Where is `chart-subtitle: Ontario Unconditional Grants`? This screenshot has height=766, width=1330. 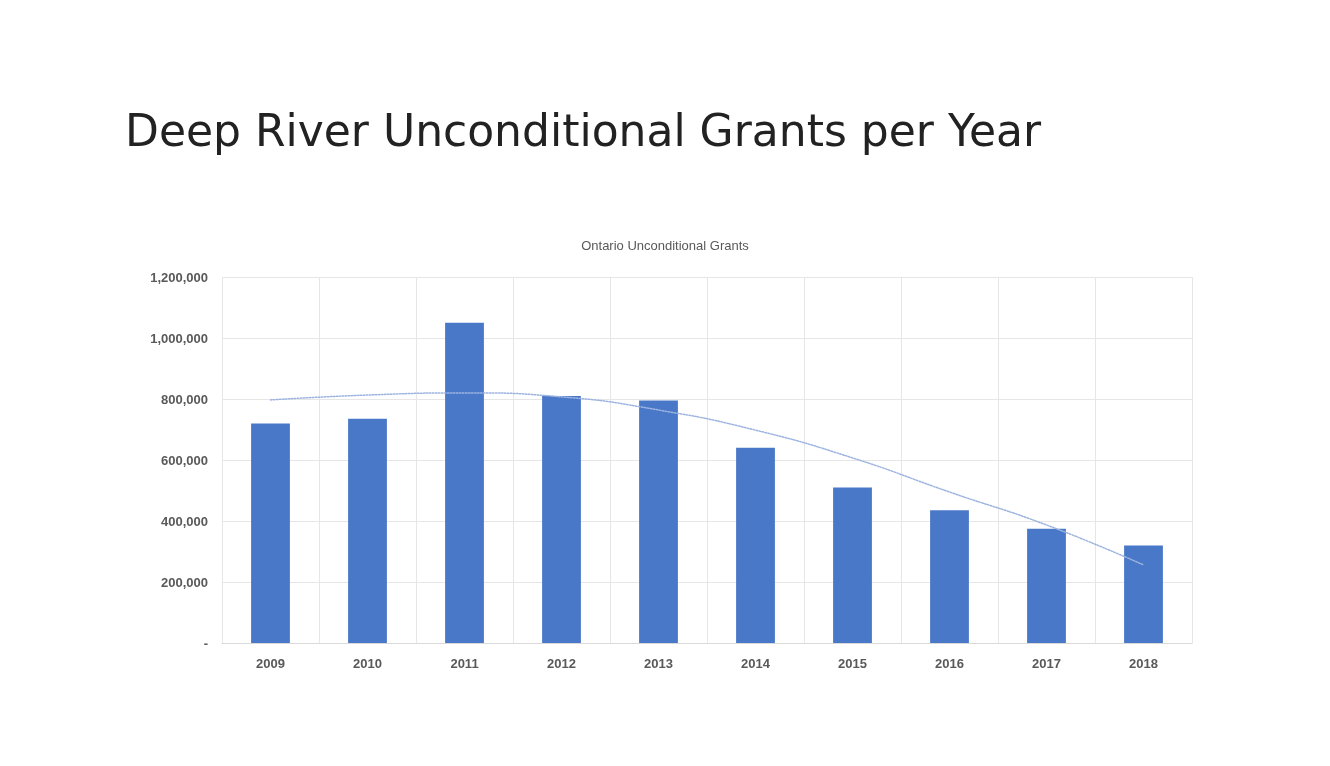
chart-subtitle: Ontario Unconditional Grants is located at coordinates (665, 245).